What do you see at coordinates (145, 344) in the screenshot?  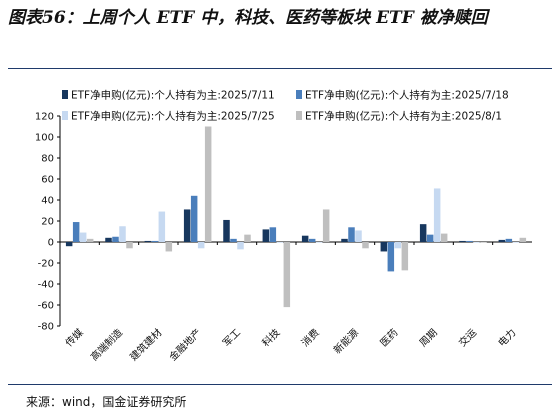 I see `category-label: 建筑建材` at bounding box center [145, 344].